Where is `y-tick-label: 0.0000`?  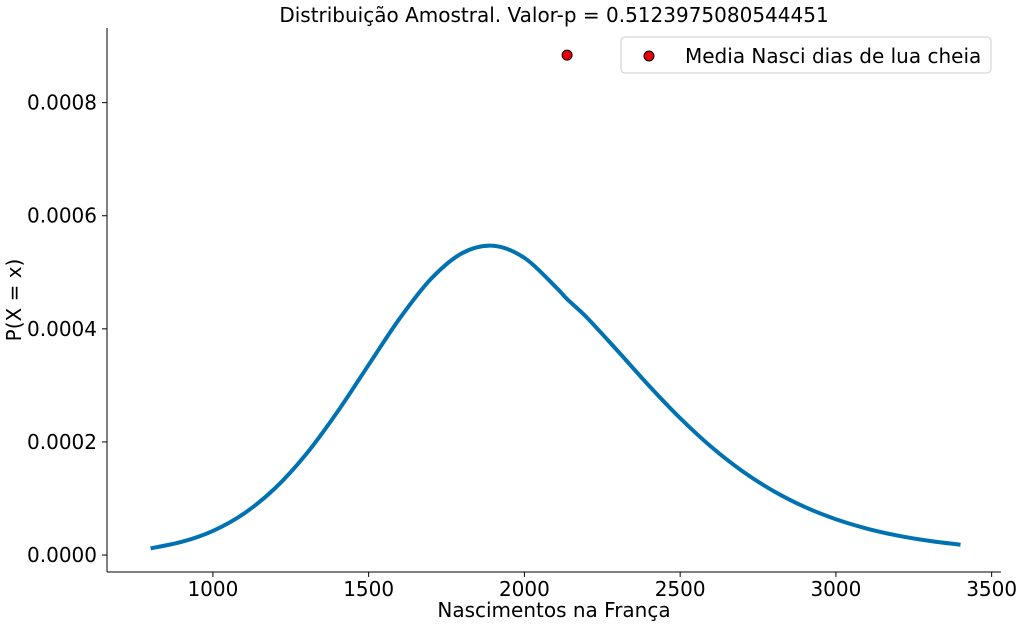 y-tick-label: 0.0000 is located at coordinates (62, 555).